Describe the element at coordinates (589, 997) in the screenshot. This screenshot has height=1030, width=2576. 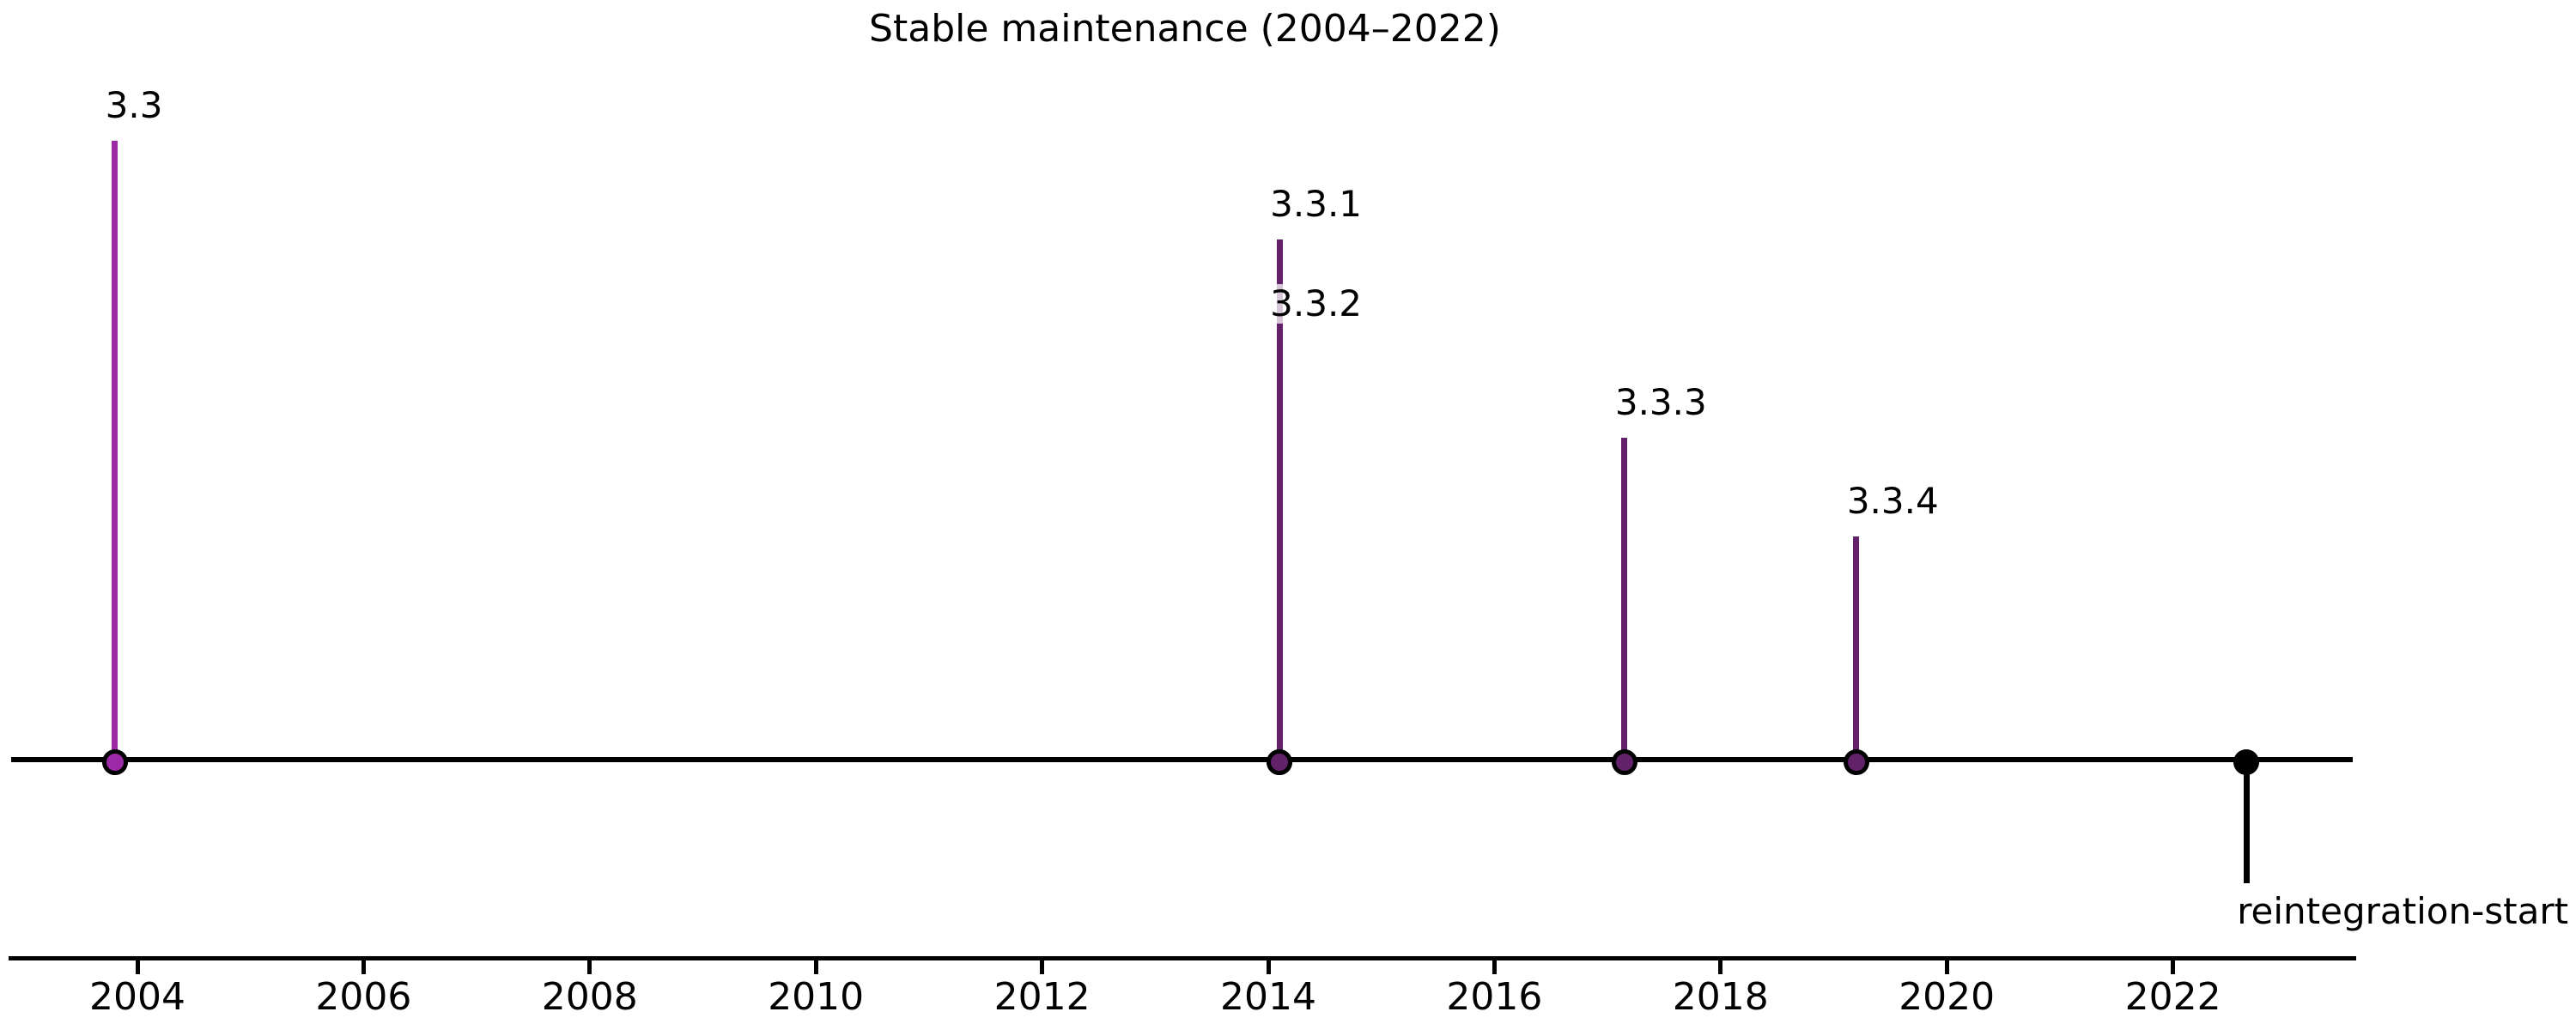
I see `x-tick-label-2008: 2008` at that location.